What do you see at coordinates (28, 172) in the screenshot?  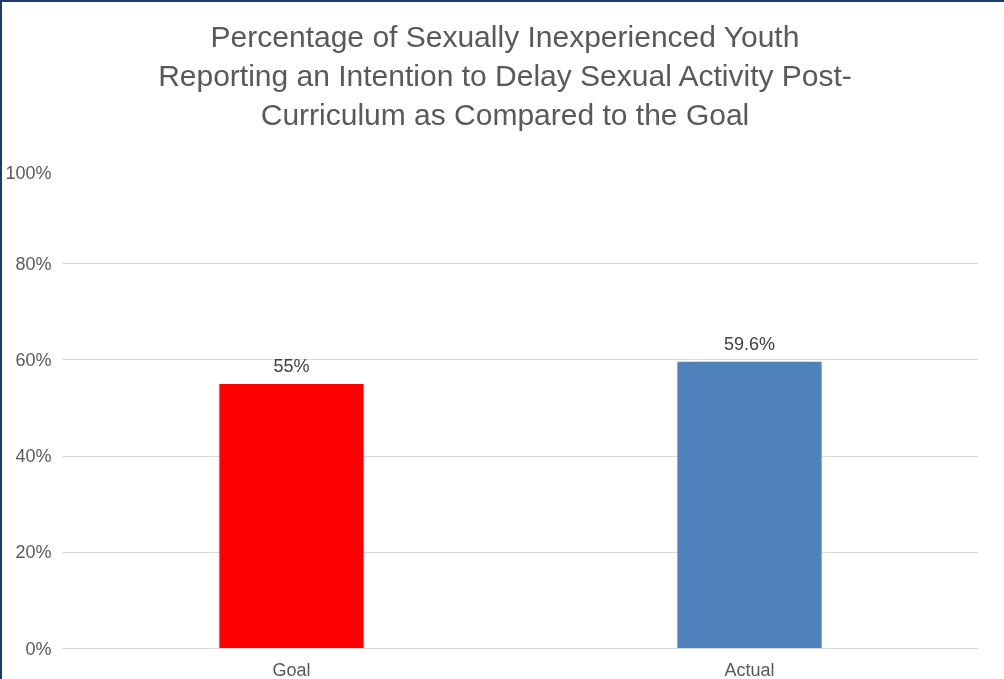 I see `y-tick-label: 100%` at bounding box center [28, 172].